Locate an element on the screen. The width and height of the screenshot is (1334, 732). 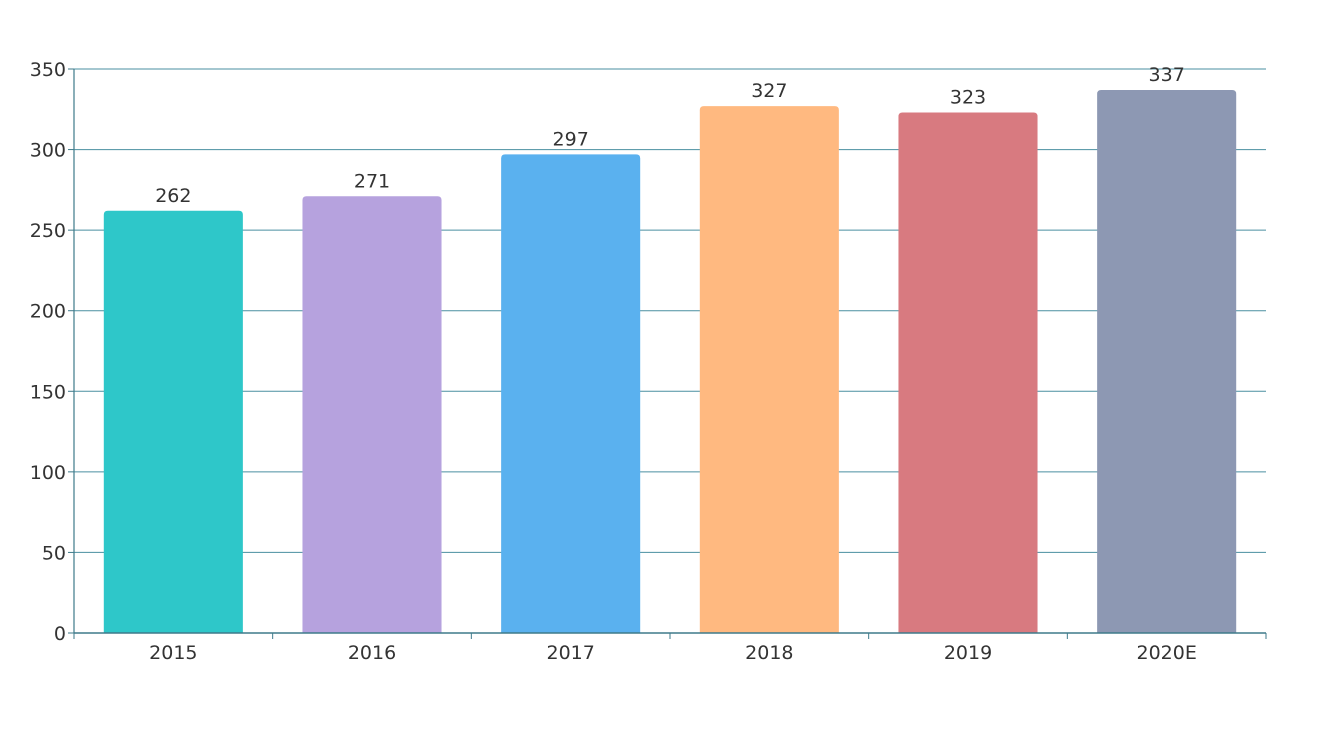
data-label-2018: 327 is located at coordinates (769, 91).